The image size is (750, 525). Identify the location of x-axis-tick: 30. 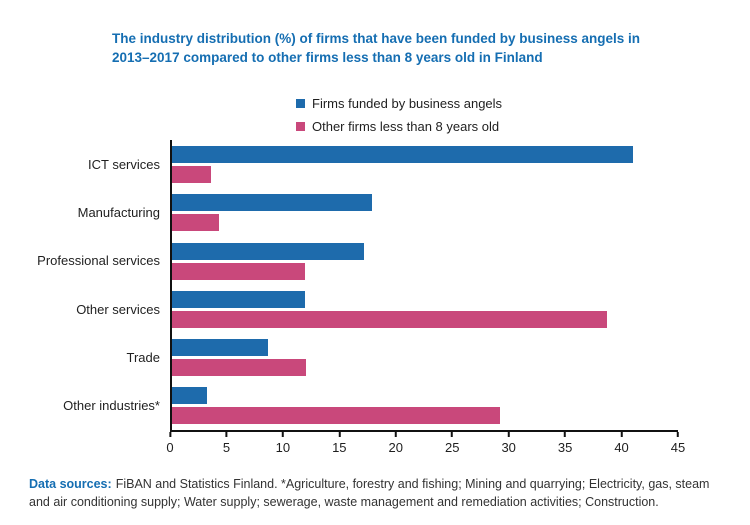
(508, 443).